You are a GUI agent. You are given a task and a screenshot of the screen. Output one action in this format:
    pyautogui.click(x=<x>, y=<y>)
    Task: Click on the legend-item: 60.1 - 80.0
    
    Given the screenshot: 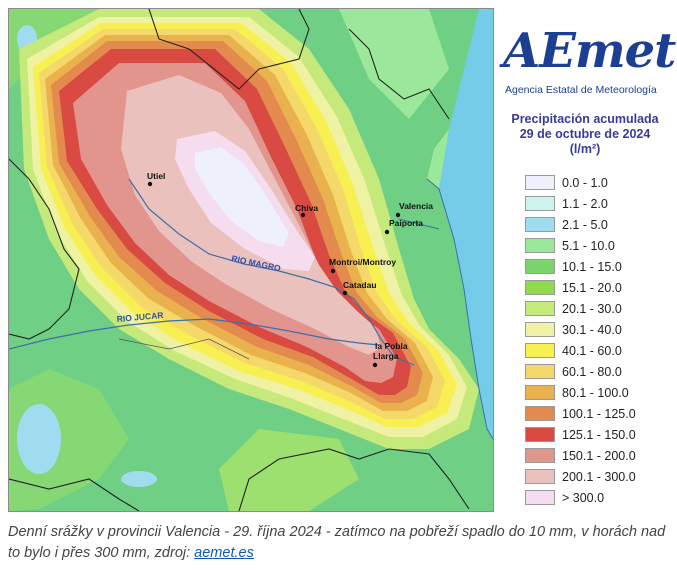 What is the action you would take?
    pyautogui.click(x=600, y=371)
    